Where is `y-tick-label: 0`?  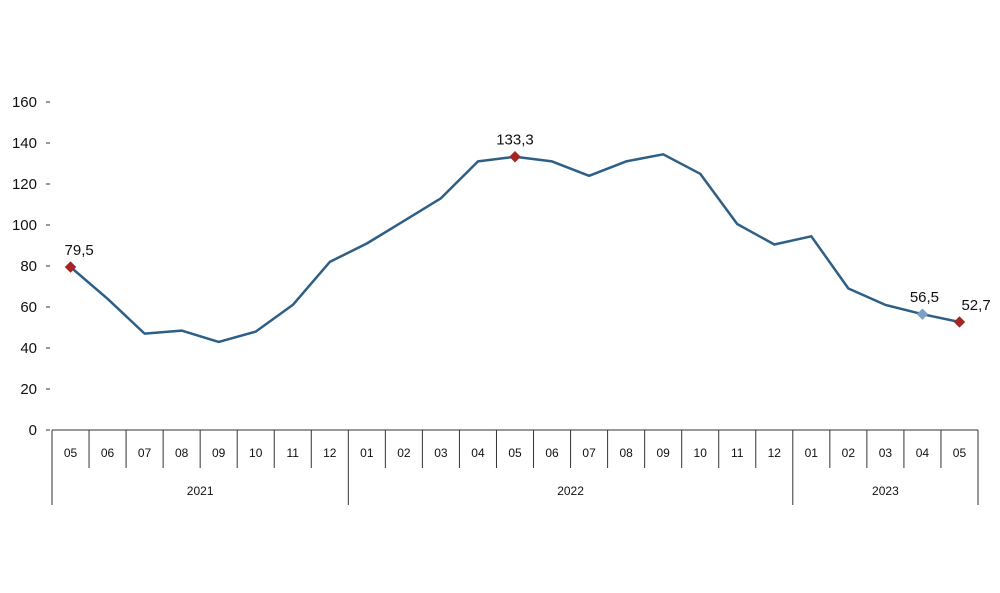 y-tick-label: 0 is located at coordinates (33, 430).